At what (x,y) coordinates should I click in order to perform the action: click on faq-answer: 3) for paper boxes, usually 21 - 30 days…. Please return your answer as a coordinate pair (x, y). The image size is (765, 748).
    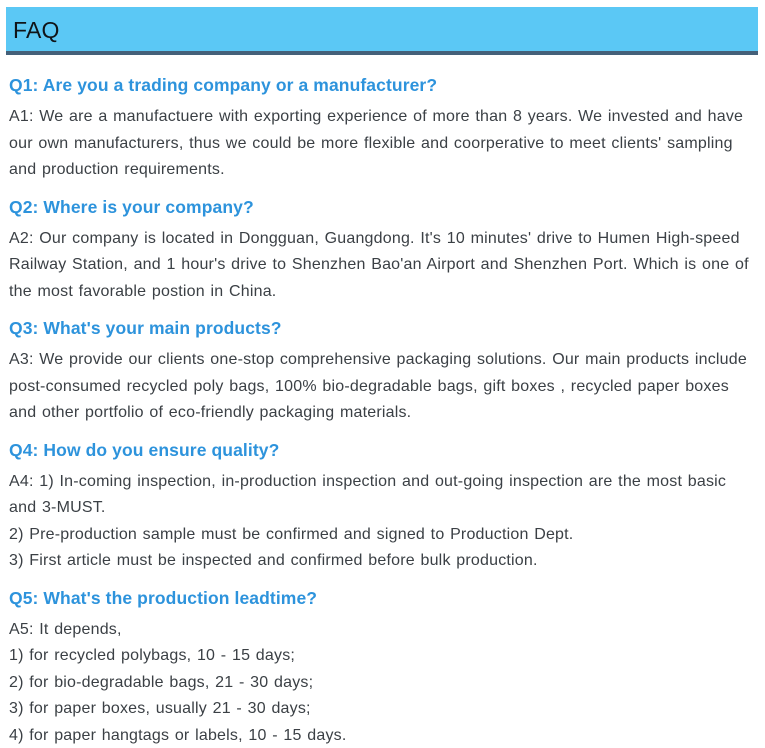
    Looking at the image, I should click on (160, 708).